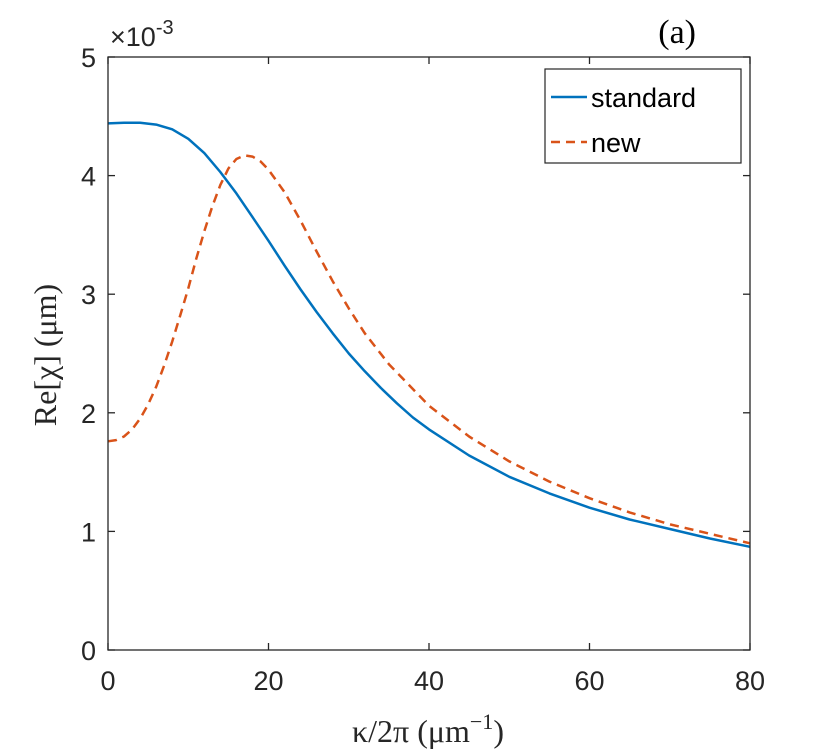 Image resolution: width=830 pixels, height=755 pixels. I want to click on y-axis-exponent: ×10⁻³, so click(142, 34).